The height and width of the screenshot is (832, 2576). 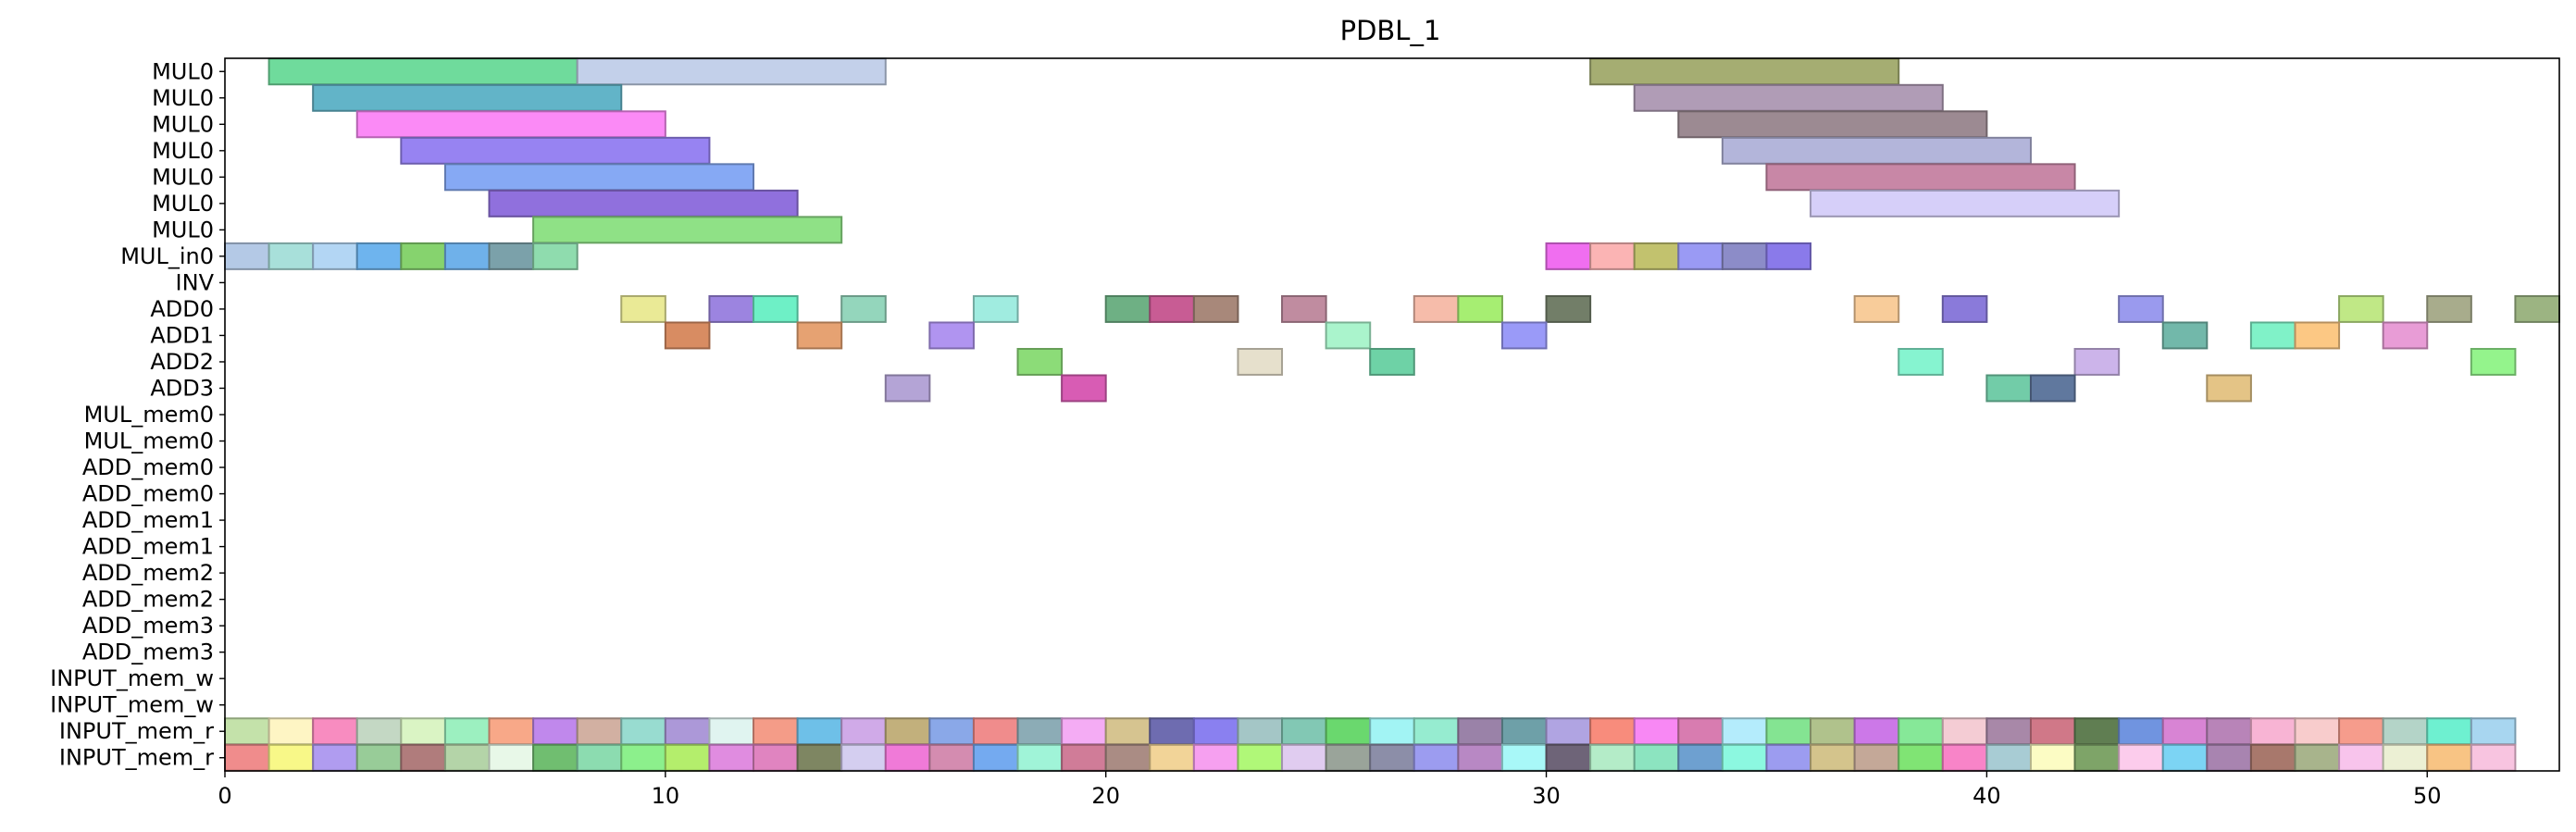 What do you see at coordinates (149, 441) in the screenshot?
I see `y-tick-label: MUL_mem0` at bounding box center [149, 441].